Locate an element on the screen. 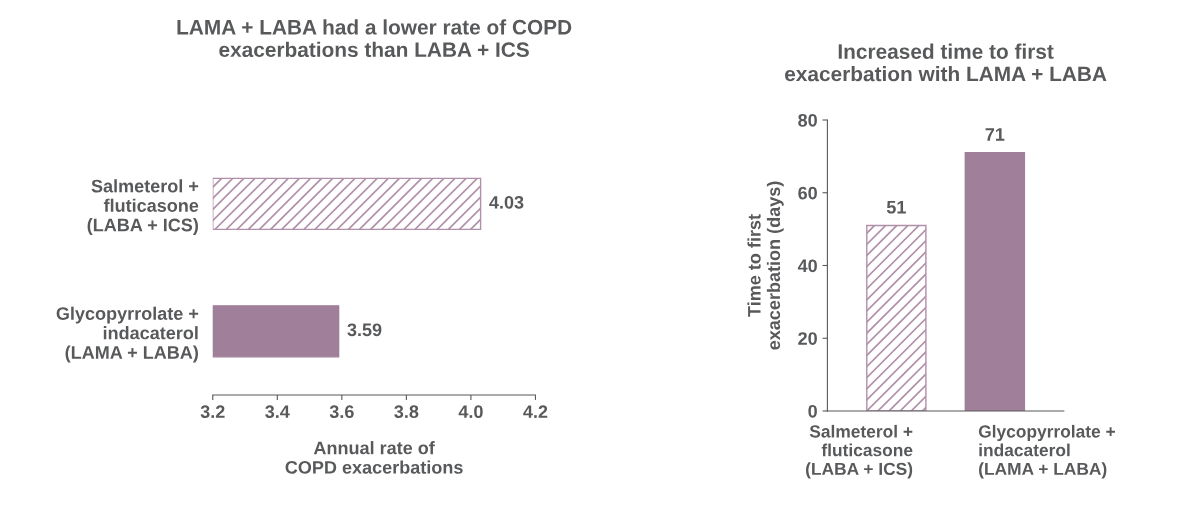 This screenshot has height=531, width=1182. x-tick-label: 3.8 is located at coordinates (406, 412).